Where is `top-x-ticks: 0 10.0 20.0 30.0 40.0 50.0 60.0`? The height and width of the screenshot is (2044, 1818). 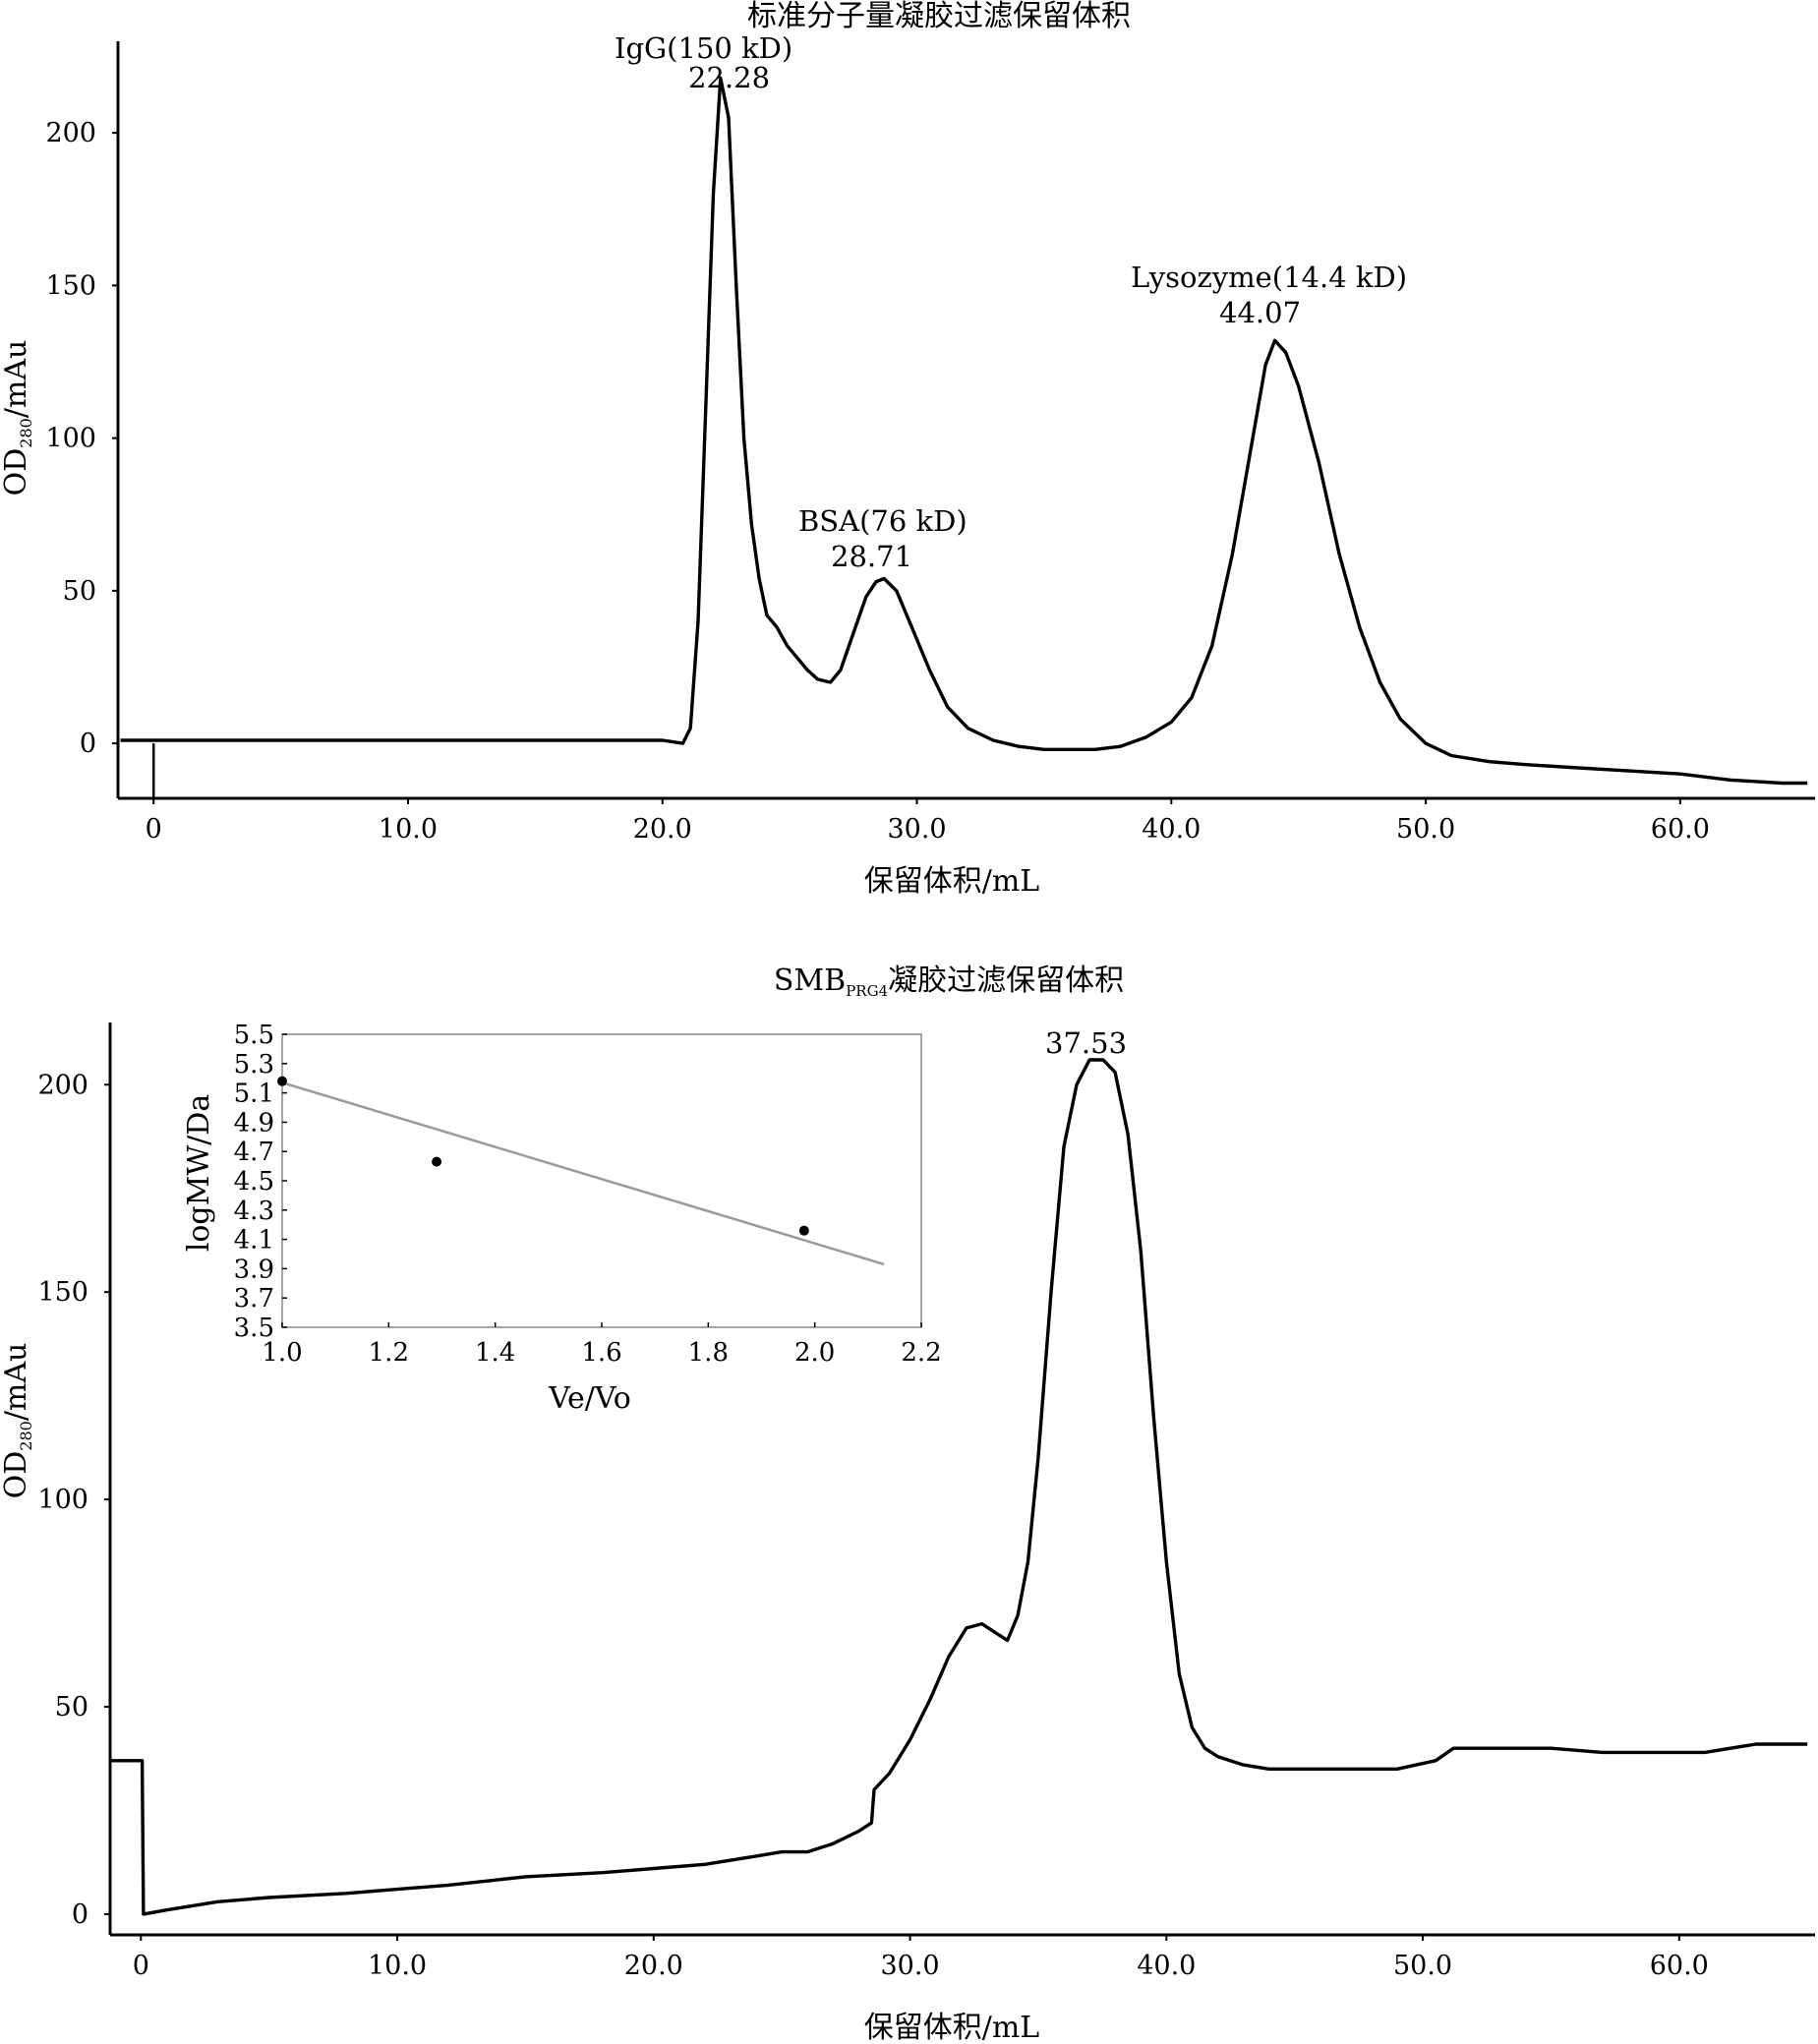 top-x-ticks: 0 10.0 20.0 30.0 40.0 50.0 60.0 is located at coordinates (928, 821).